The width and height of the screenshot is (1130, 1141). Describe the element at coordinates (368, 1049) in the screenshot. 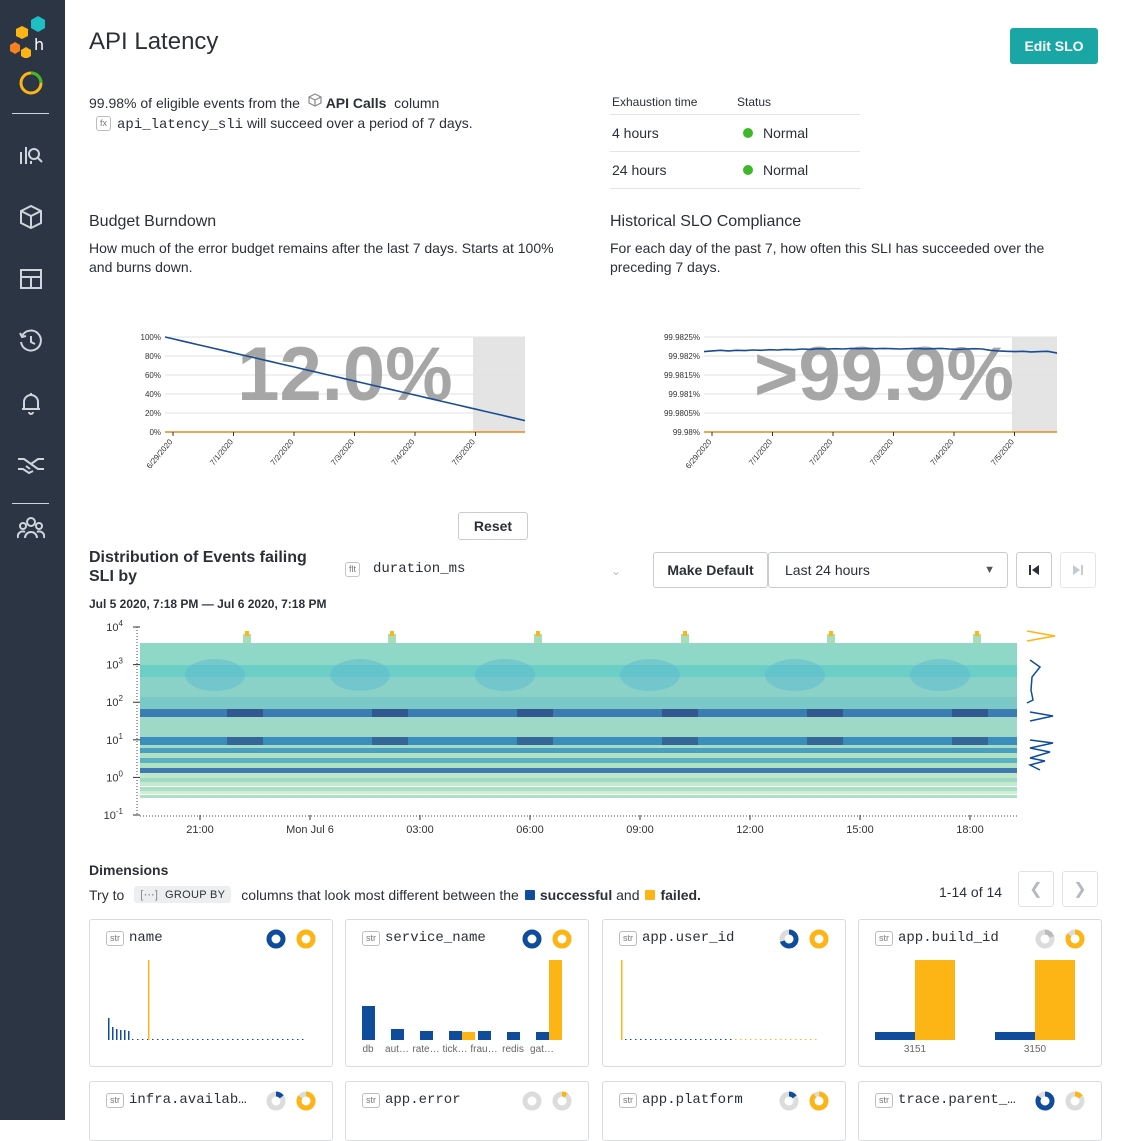

I see `category-label: db` at that location.